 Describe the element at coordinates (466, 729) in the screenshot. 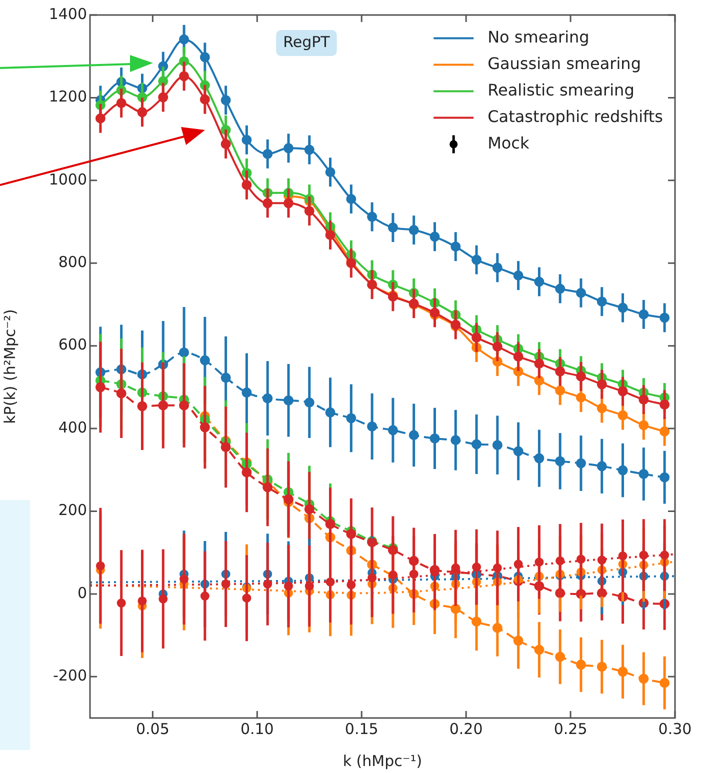

I see `x-tick-label: 0.20` at that location.